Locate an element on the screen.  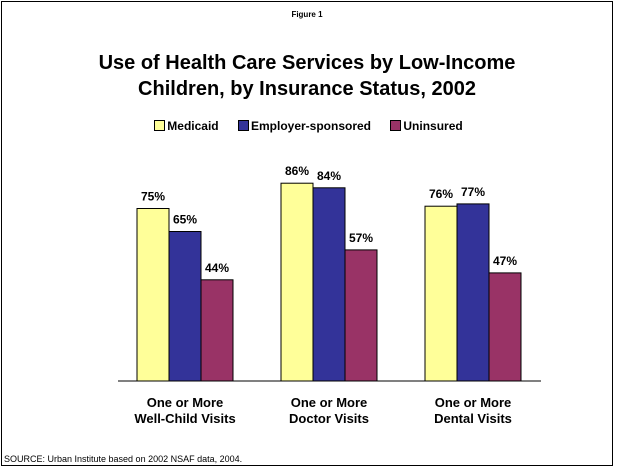
bar-uninsured-doctor is located at coordinates (361, 315).